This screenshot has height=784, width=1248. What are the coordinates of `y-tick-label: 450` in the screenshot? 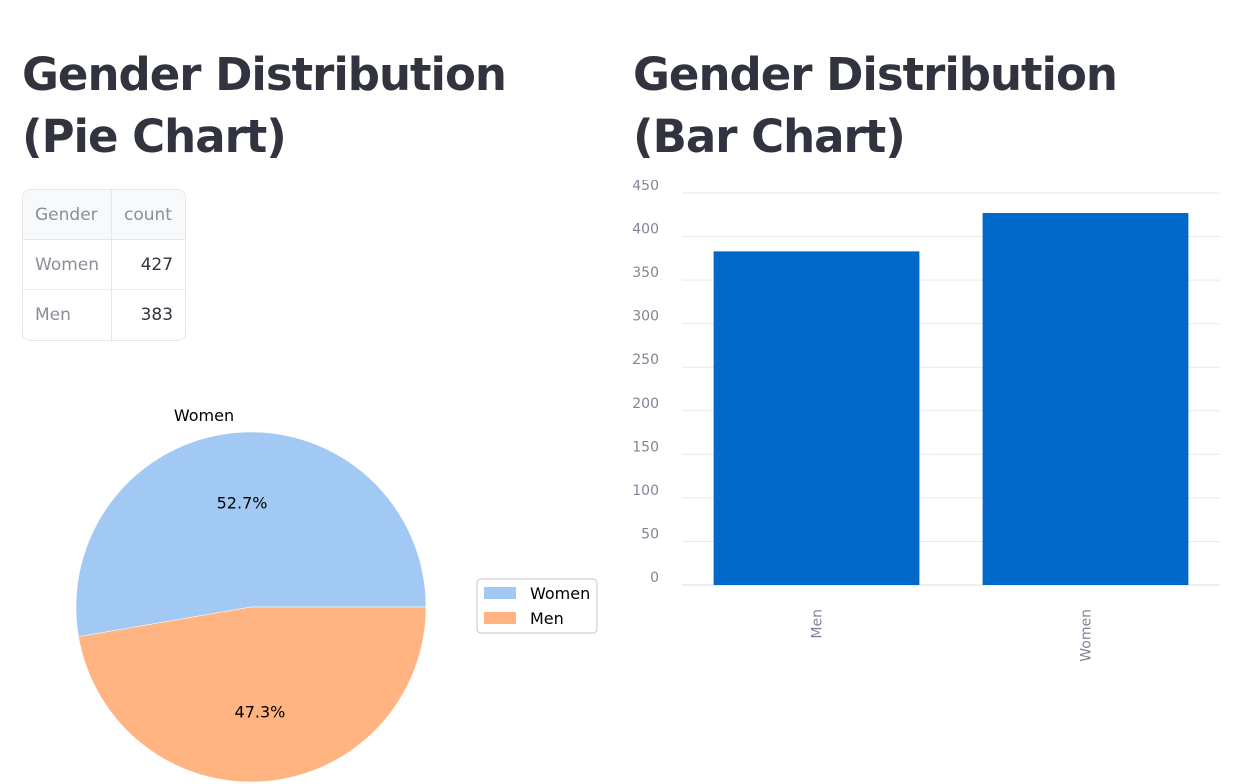 It's located at (645, 187).